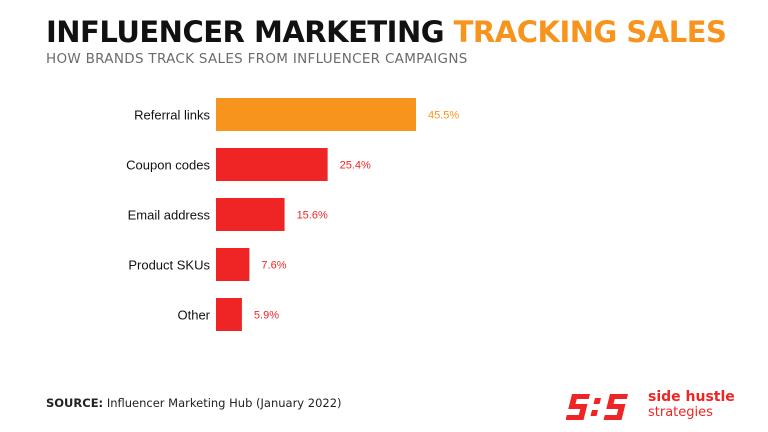 The height and width of the screenshot is (432, 768). I want to click on value-label: 45.5%, so click(443, 116).